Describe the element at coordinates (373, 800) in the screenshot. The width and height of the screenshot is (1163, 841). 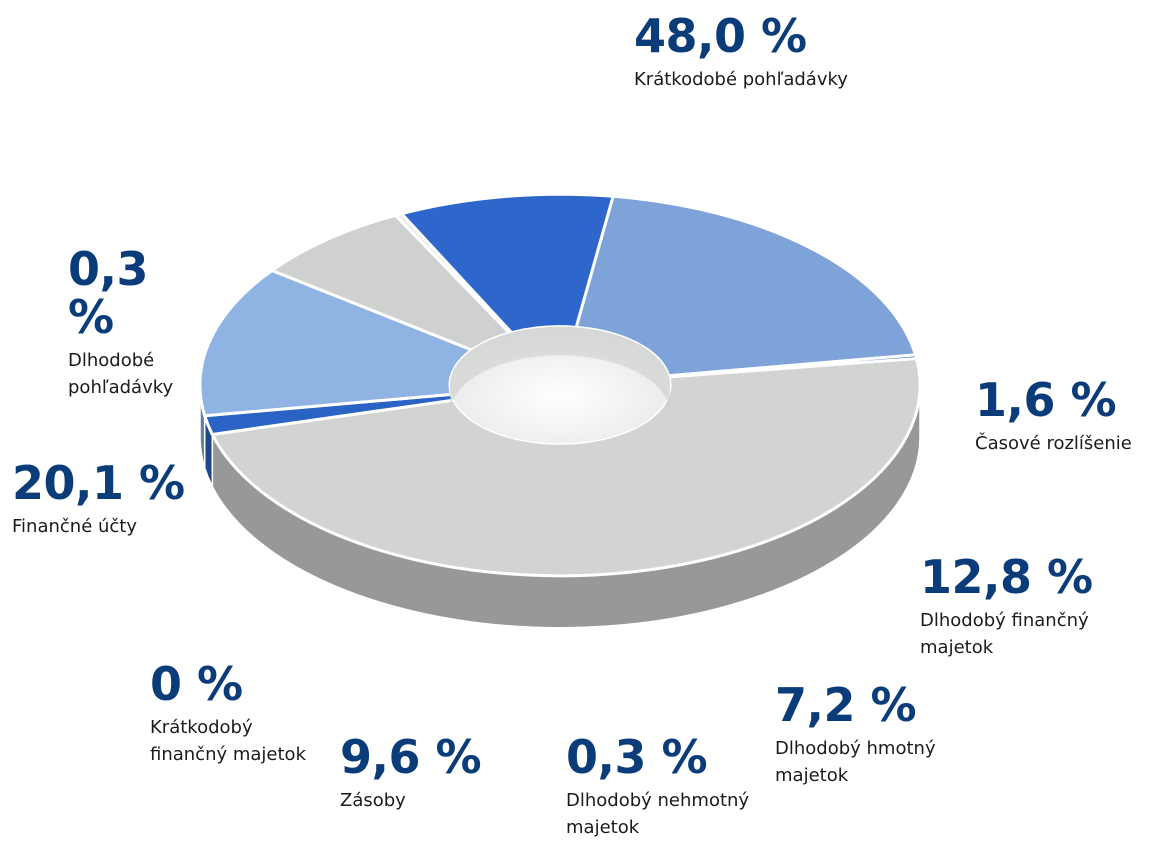
I see `slice-name-label: Zásoby` at that location.